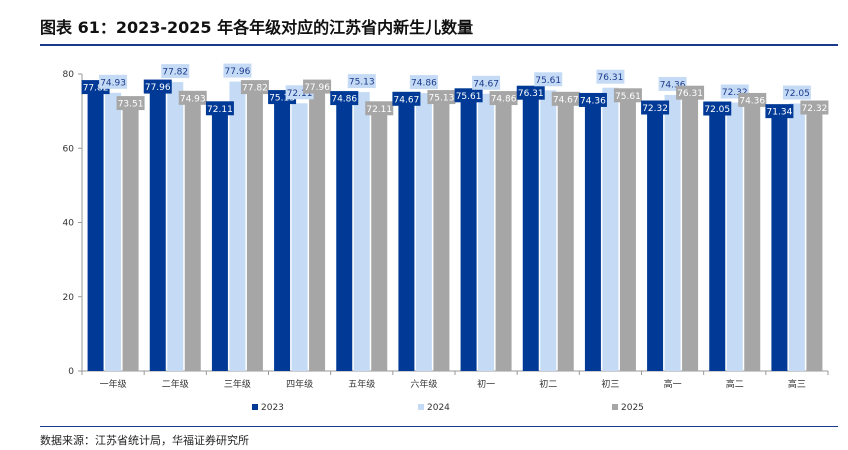  I want to click on x-category-label: 高三, so click(797, 384).